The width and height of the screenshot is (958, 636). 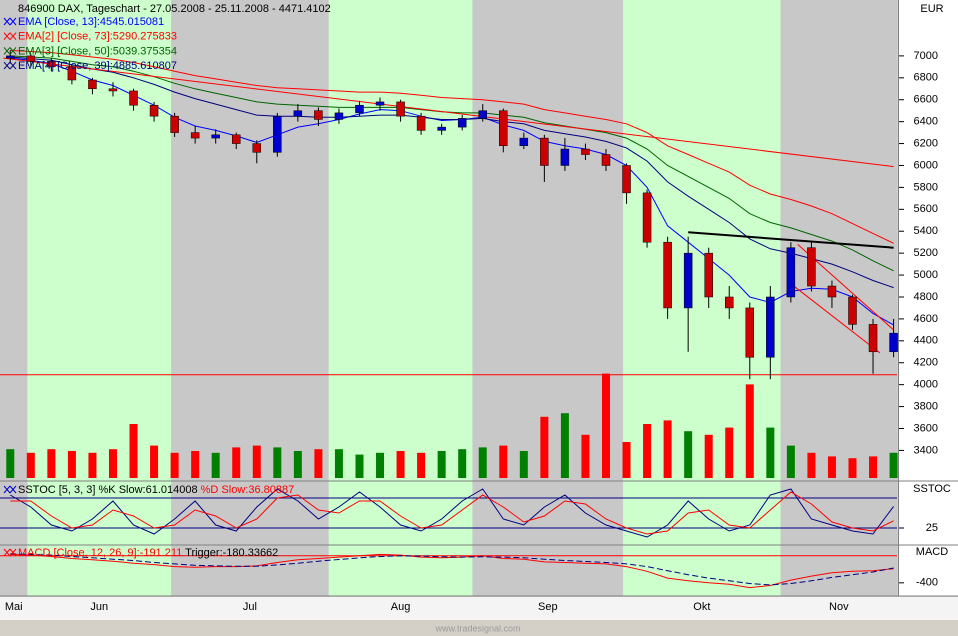 I want to click on y-tick-label: 4400, so click(x=926, y=341).